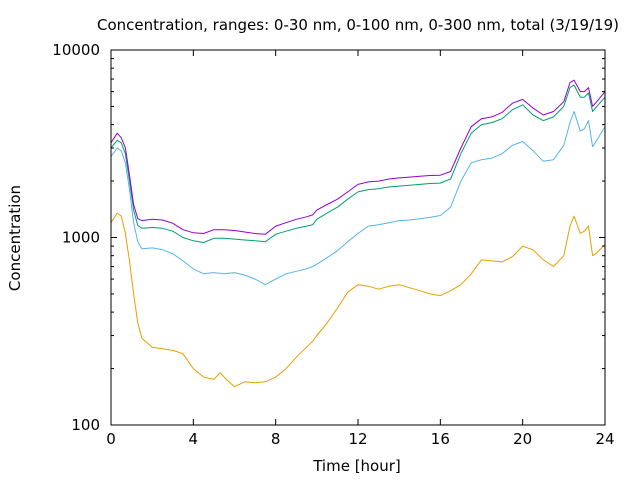 The image size is (640, 480). I want to click on x-tick-label: 4, so click(194, 439).